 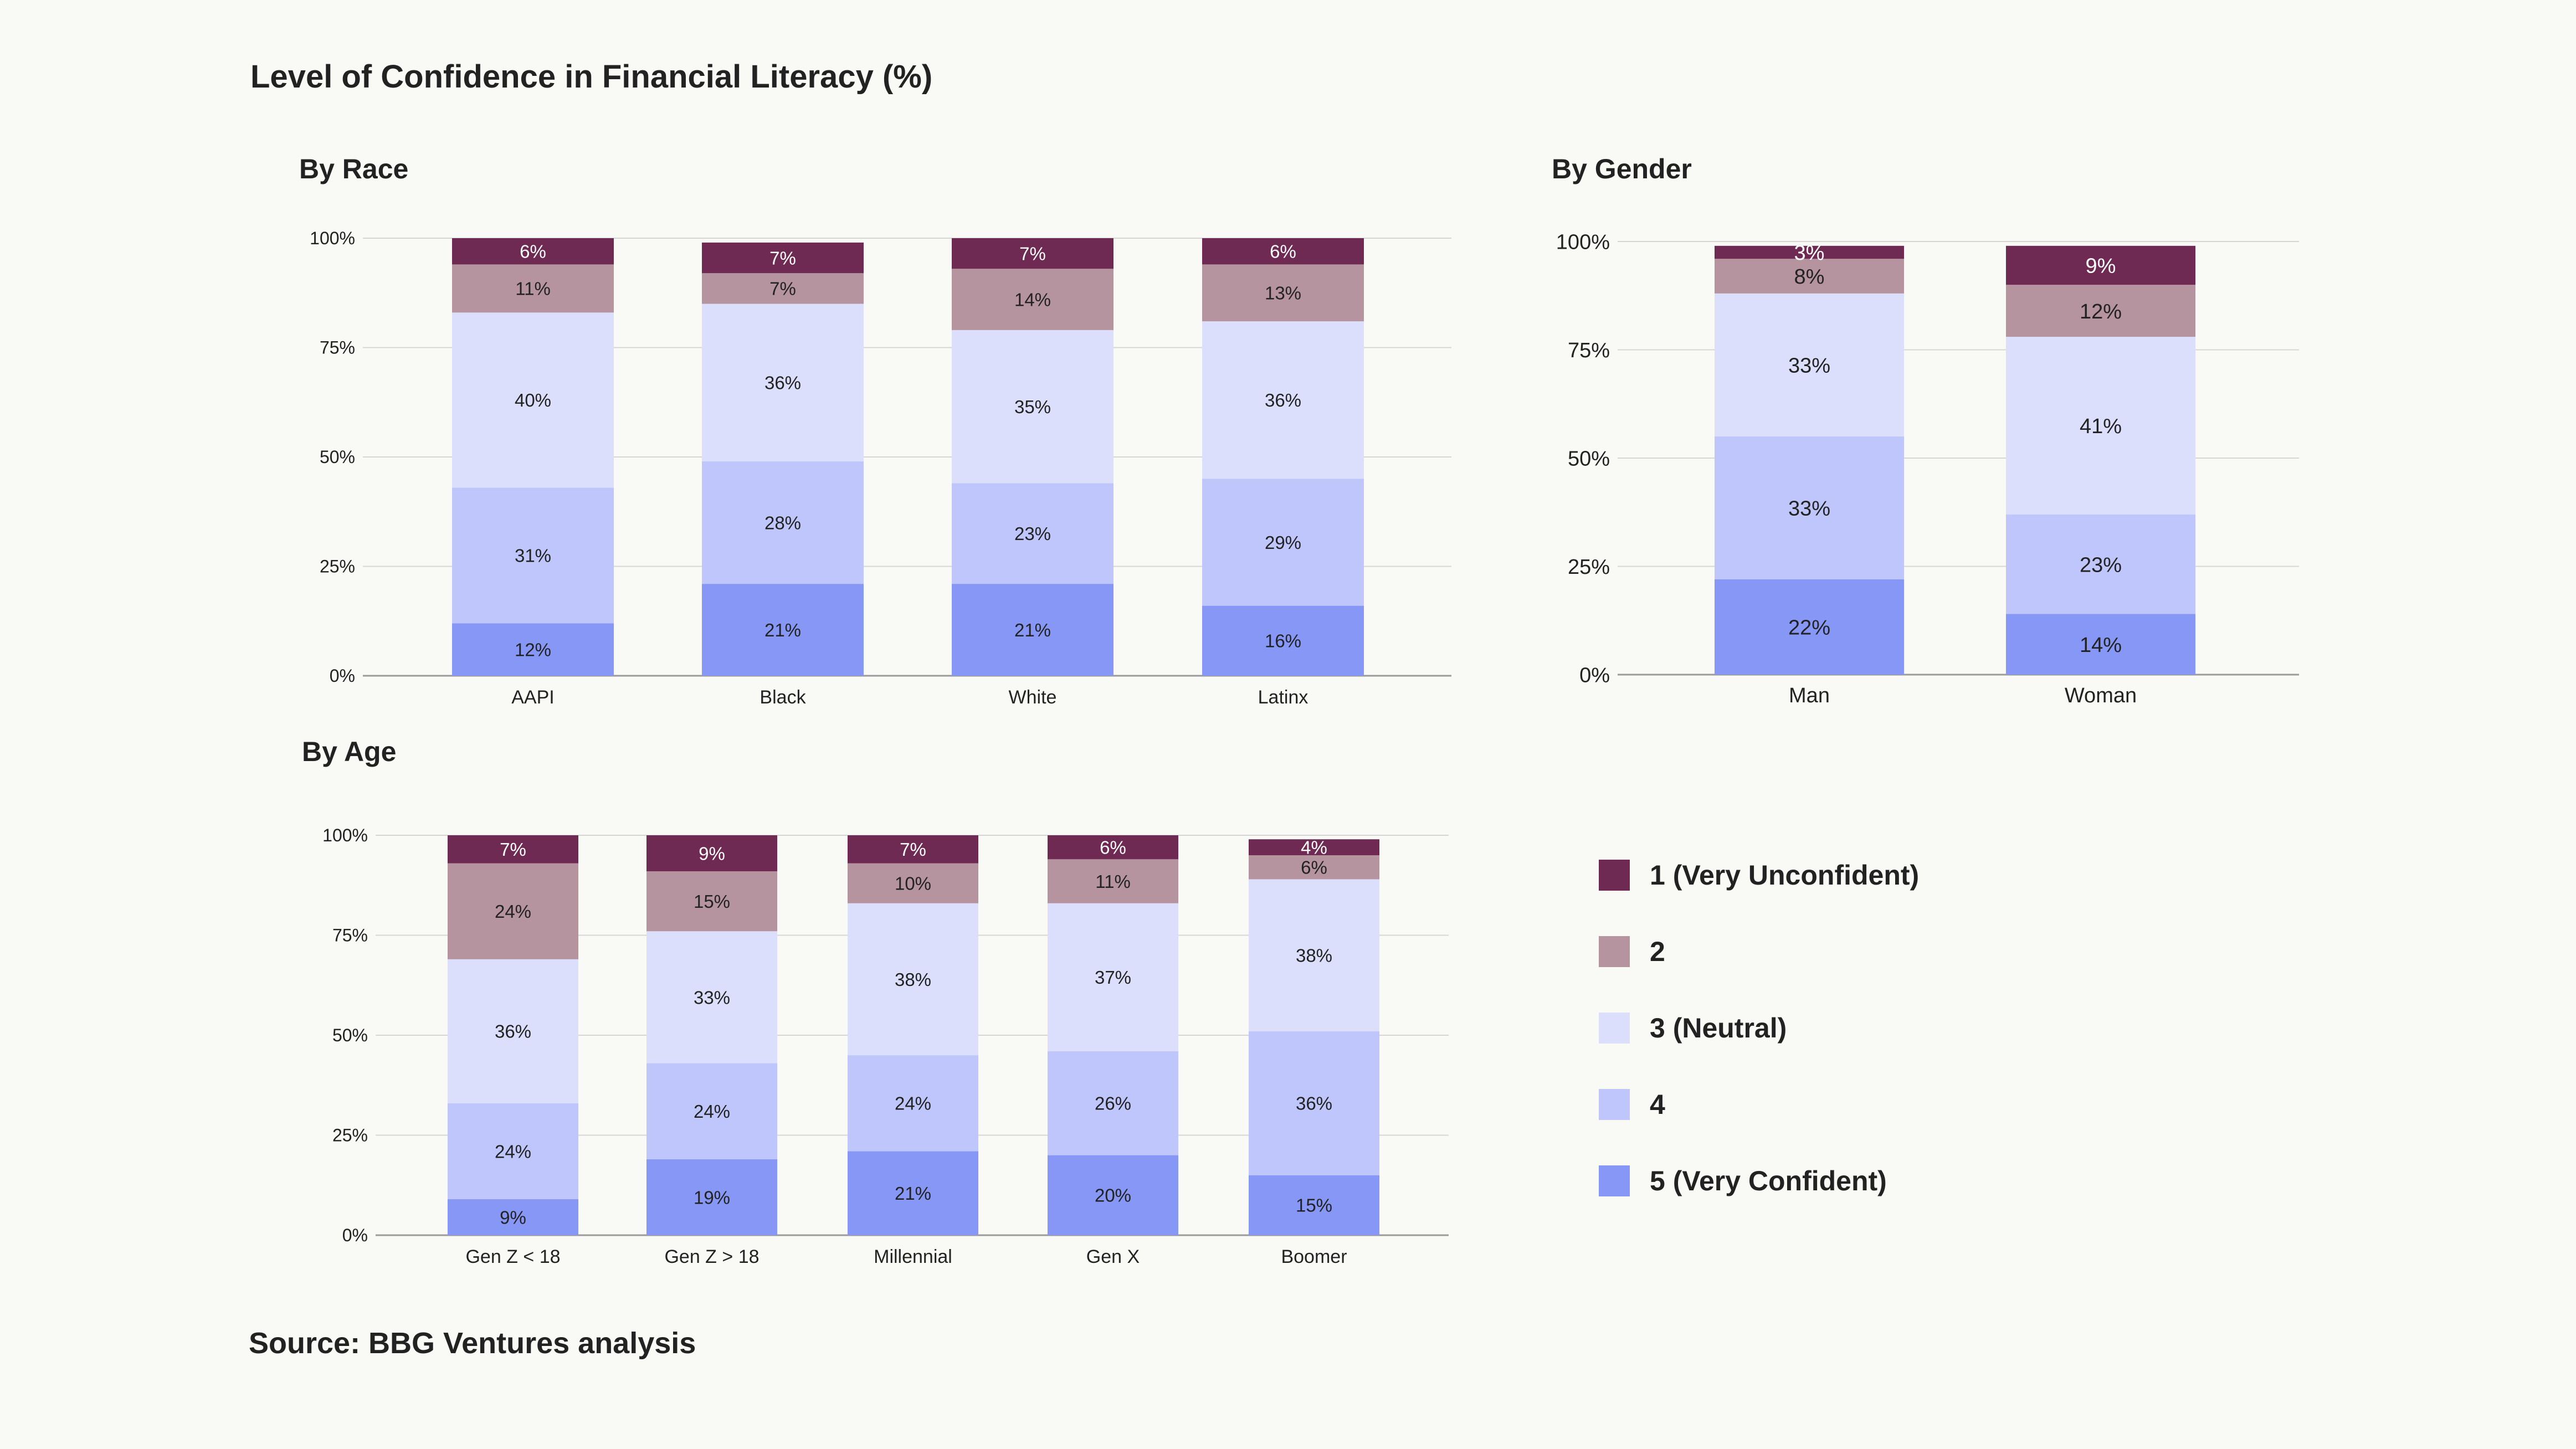 I want to click on bar-segment-1-very-unconfident-aapi, so click(x=533, y=252).